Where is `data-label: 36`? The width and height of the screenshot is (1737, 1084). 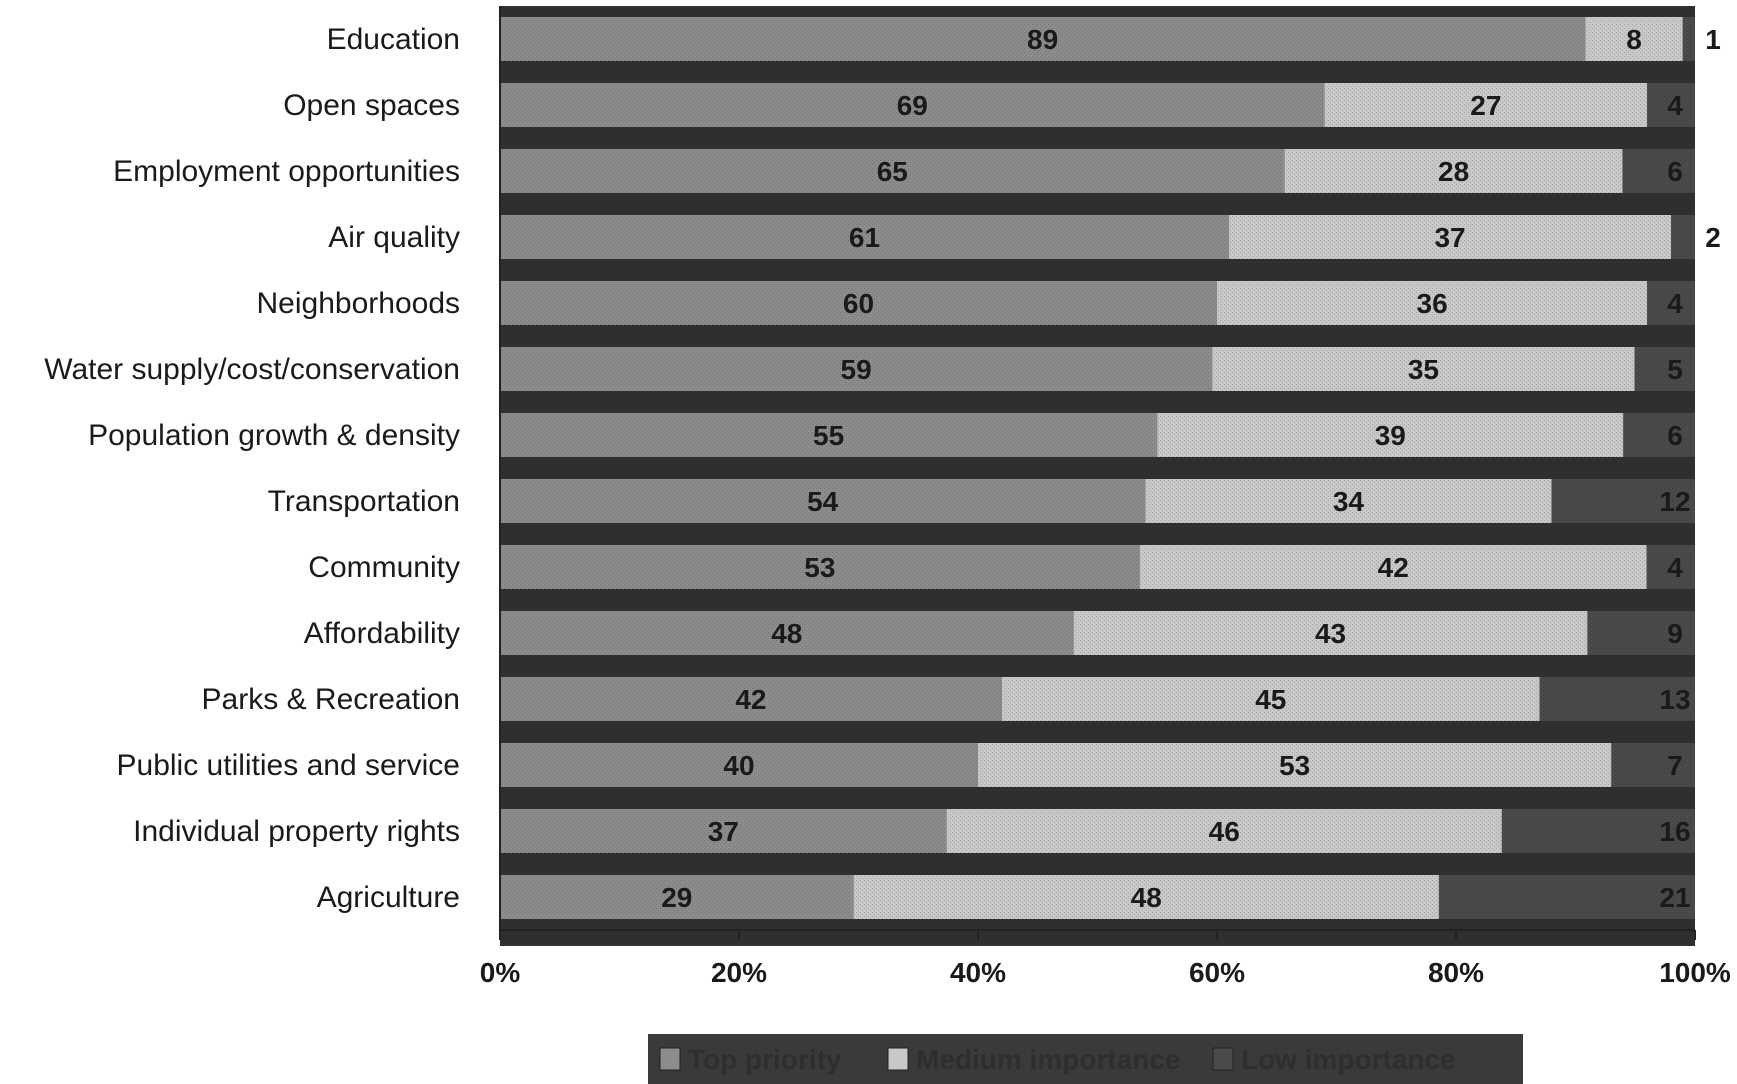 data-label: 36 is located at coordinates (1432, 303).